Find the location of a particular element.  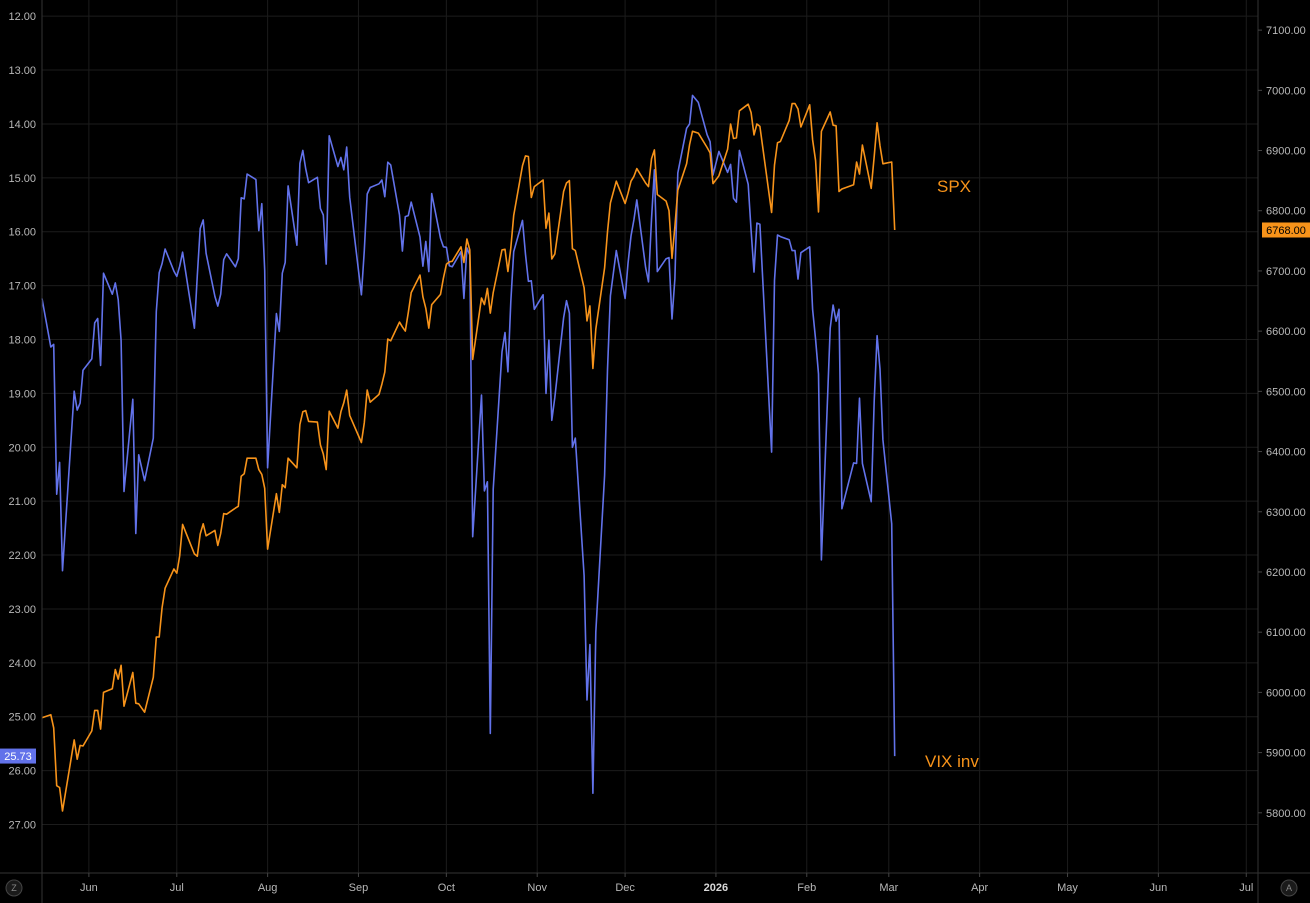

spx-last-value-badge: 6768.00 is located at coordinates (1286, 230).